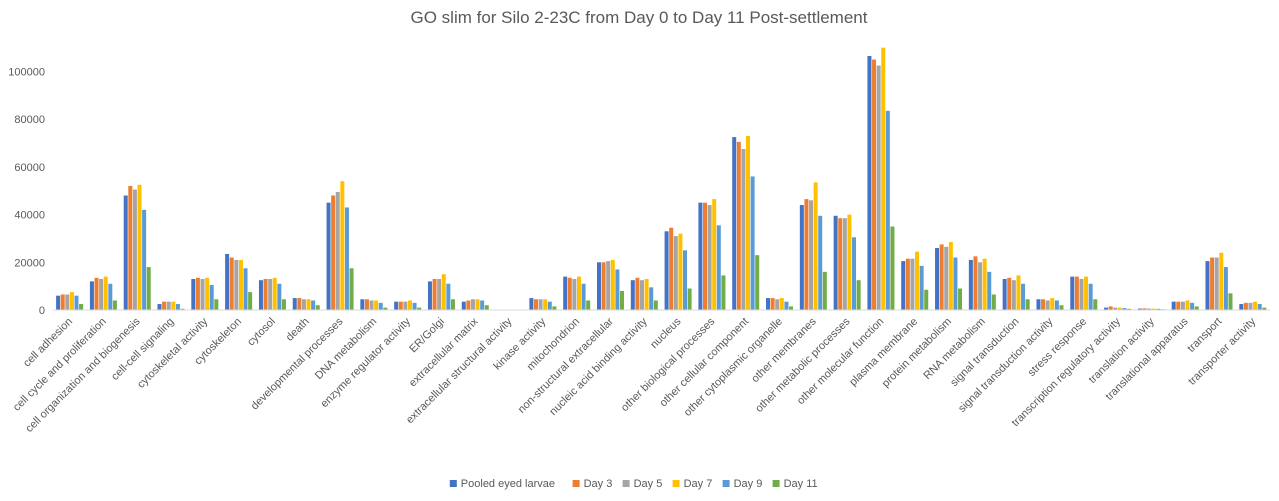 The image size is (1279, 501). I want to click on x-tick-label: death, so click(298, 330).